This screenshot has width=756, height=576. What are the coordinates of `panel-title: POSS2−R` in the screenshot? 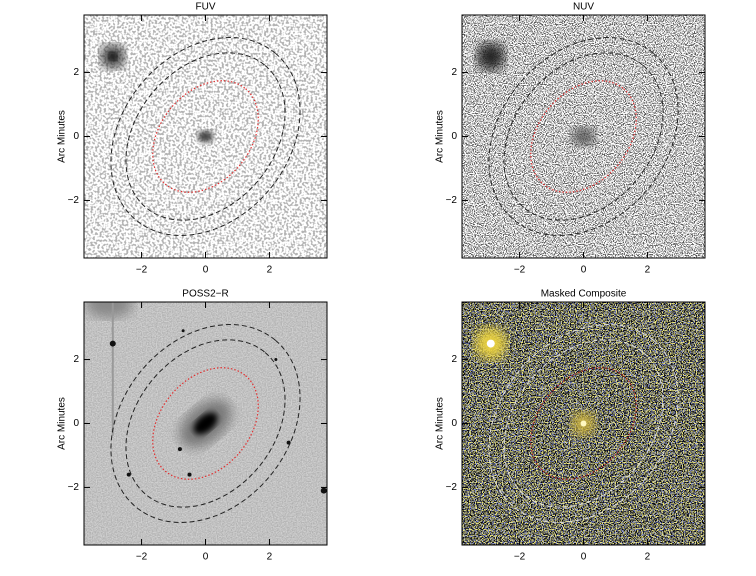 It's located at (205, 294).